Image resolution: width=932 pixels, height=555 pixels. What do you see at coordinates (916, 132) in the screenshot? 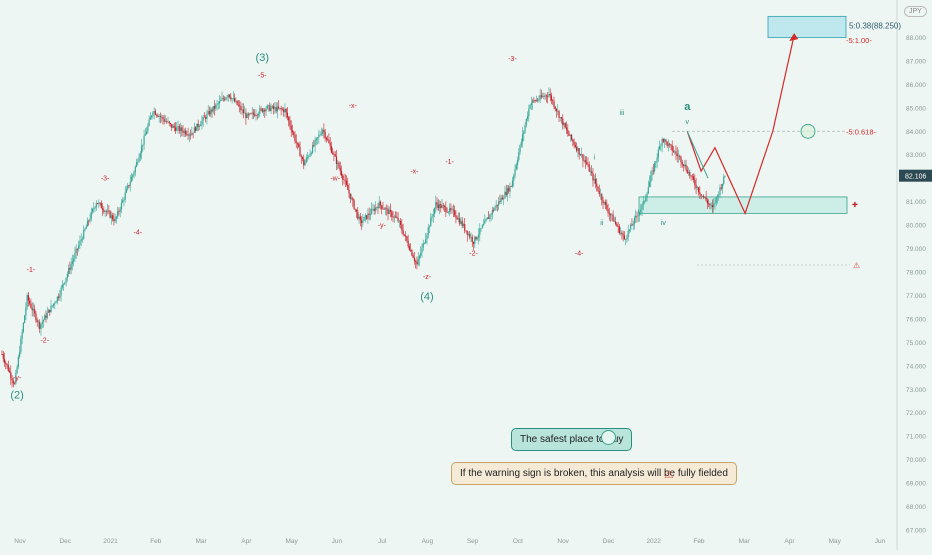
I see `price-tick-label: 84.000` at bounding box center [916, 132].